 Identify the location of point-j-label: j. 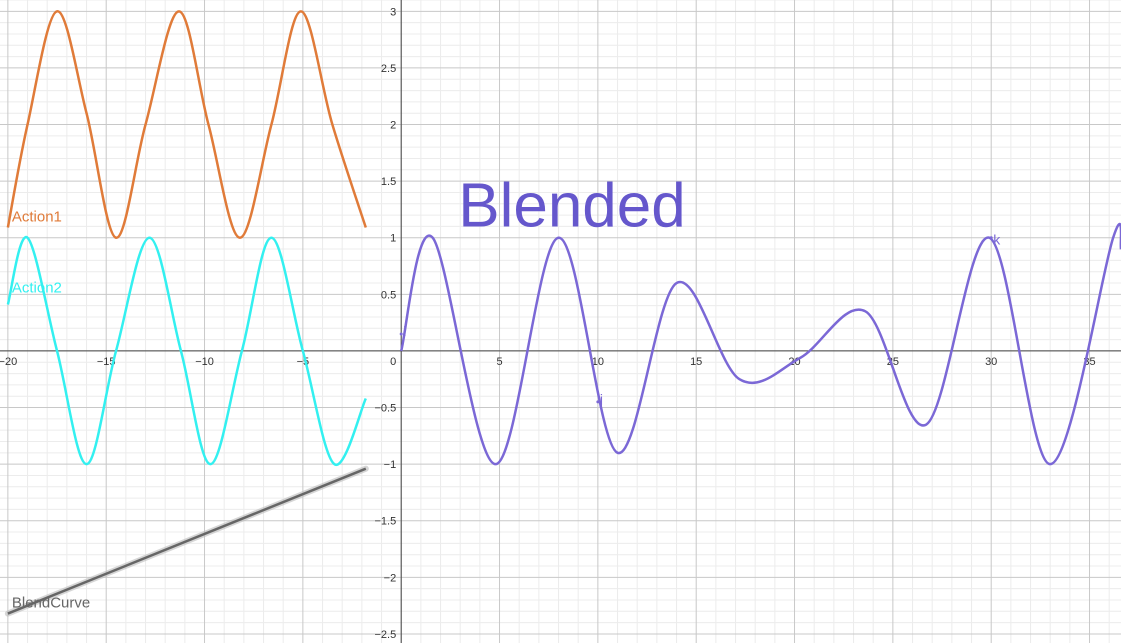
(601, 399).